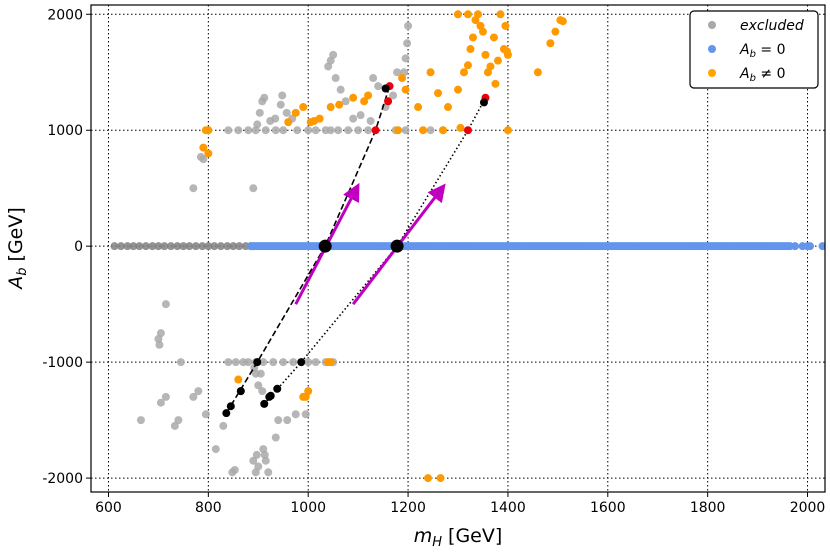 This screenshot has width=830, height=554. Describe the element at coordinates (65, 15) in the screenshot. I see `y-tick-label: 2000` at that location.